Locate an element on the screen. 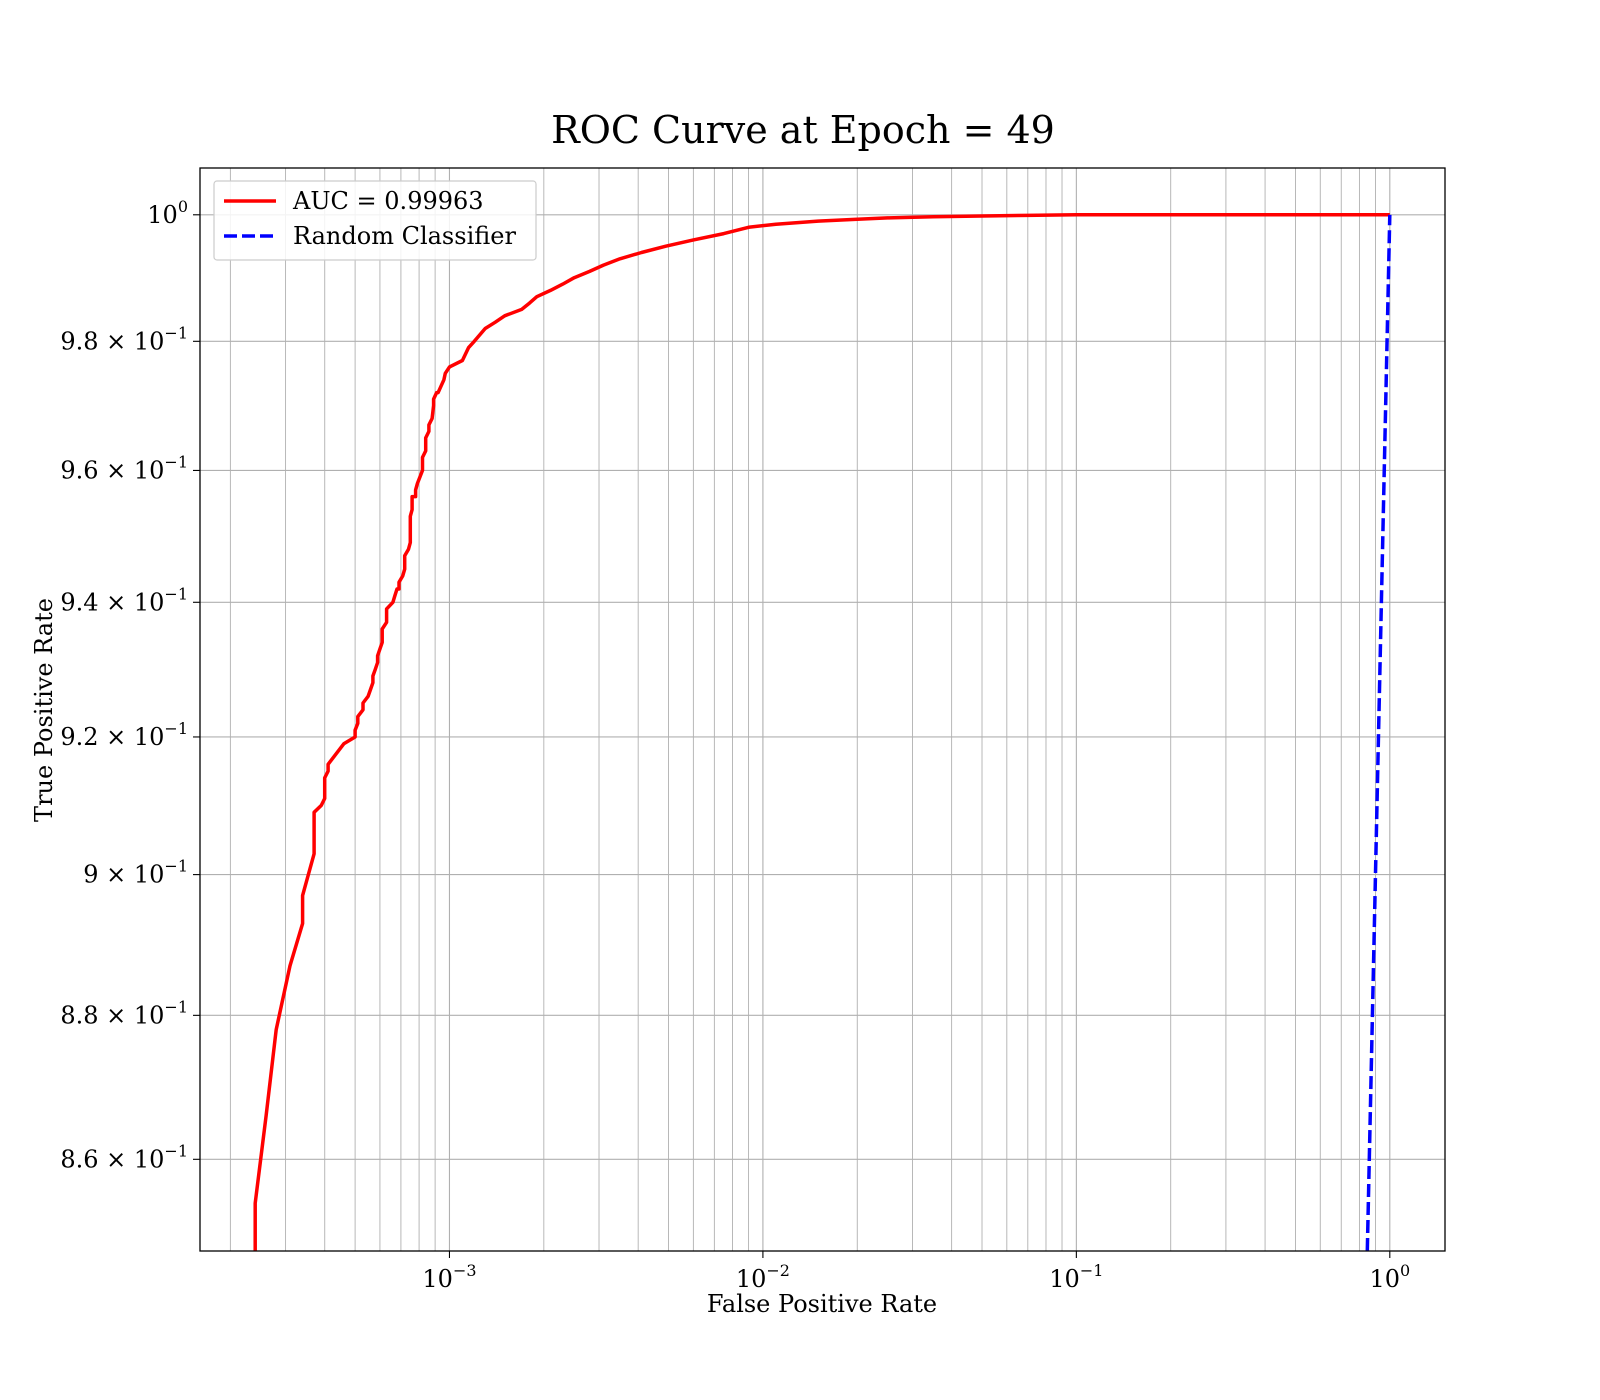 The image size is (1600, 1400). chart-title: ROC Curve at Epoch = 49 is located at coordinates (803, 130).